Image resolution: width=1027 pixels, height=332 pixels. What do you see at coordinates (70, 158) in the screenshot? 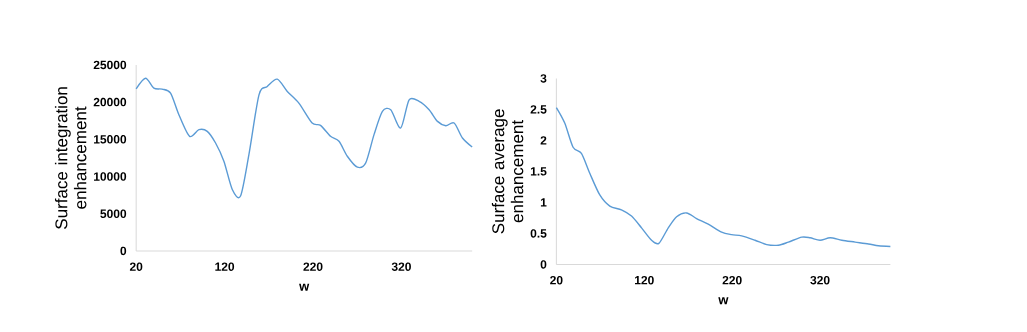
I see `y-axis-title: Surface integration enhancement` at bounding box center [70, 158].